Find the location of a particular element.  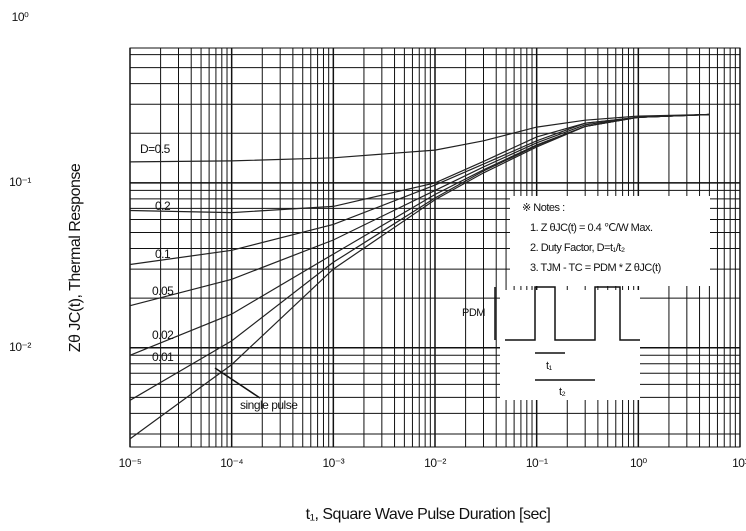

curve-label: 0.2 is located at coordinates (163, 206).